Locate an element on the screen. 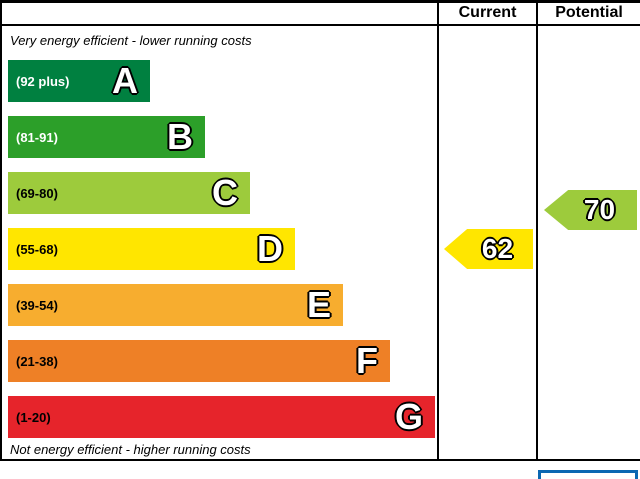 This screenshot has height=479, width=640. band-b-letter: B is located at coordinates (180, 136).